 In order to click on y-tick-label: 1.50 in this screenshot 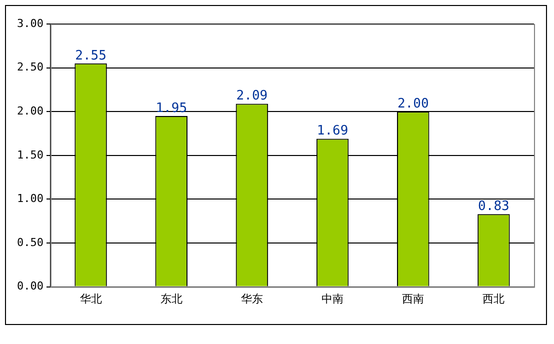, I will do `click(30, 155)`.